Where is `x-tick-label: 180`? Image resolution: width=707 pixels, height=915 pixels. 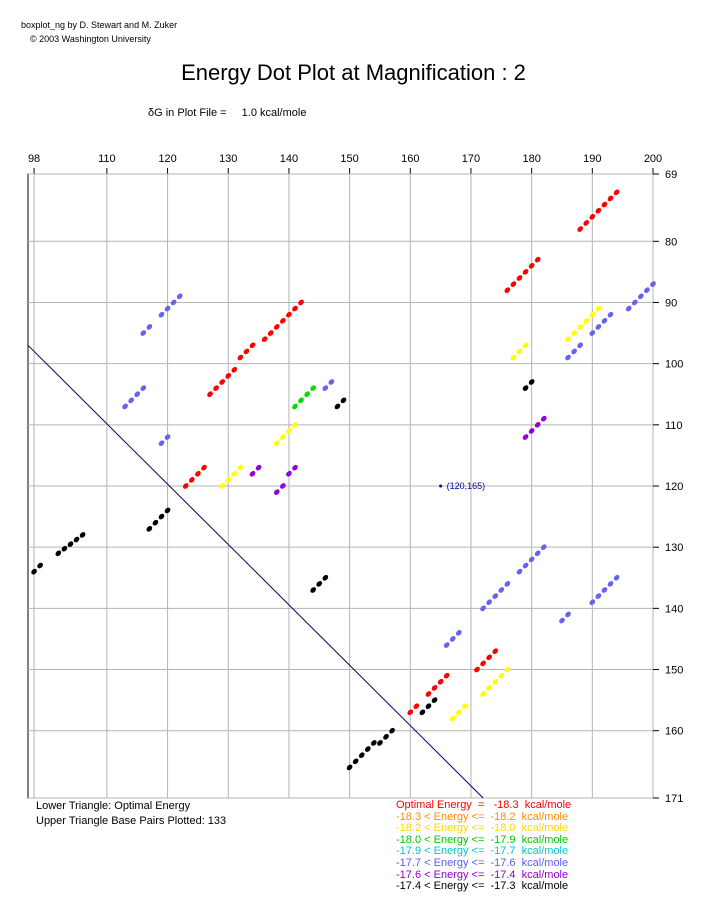
x-tick-label: 180 is located at coordinates (531, 159).